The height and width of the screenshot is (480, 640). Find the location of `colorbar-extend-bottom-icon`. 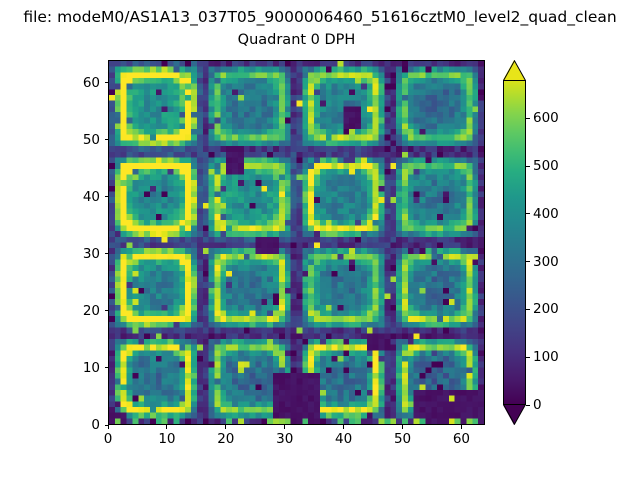

colorbar-extend-bottom-icon is located at coordinates (514, 415).